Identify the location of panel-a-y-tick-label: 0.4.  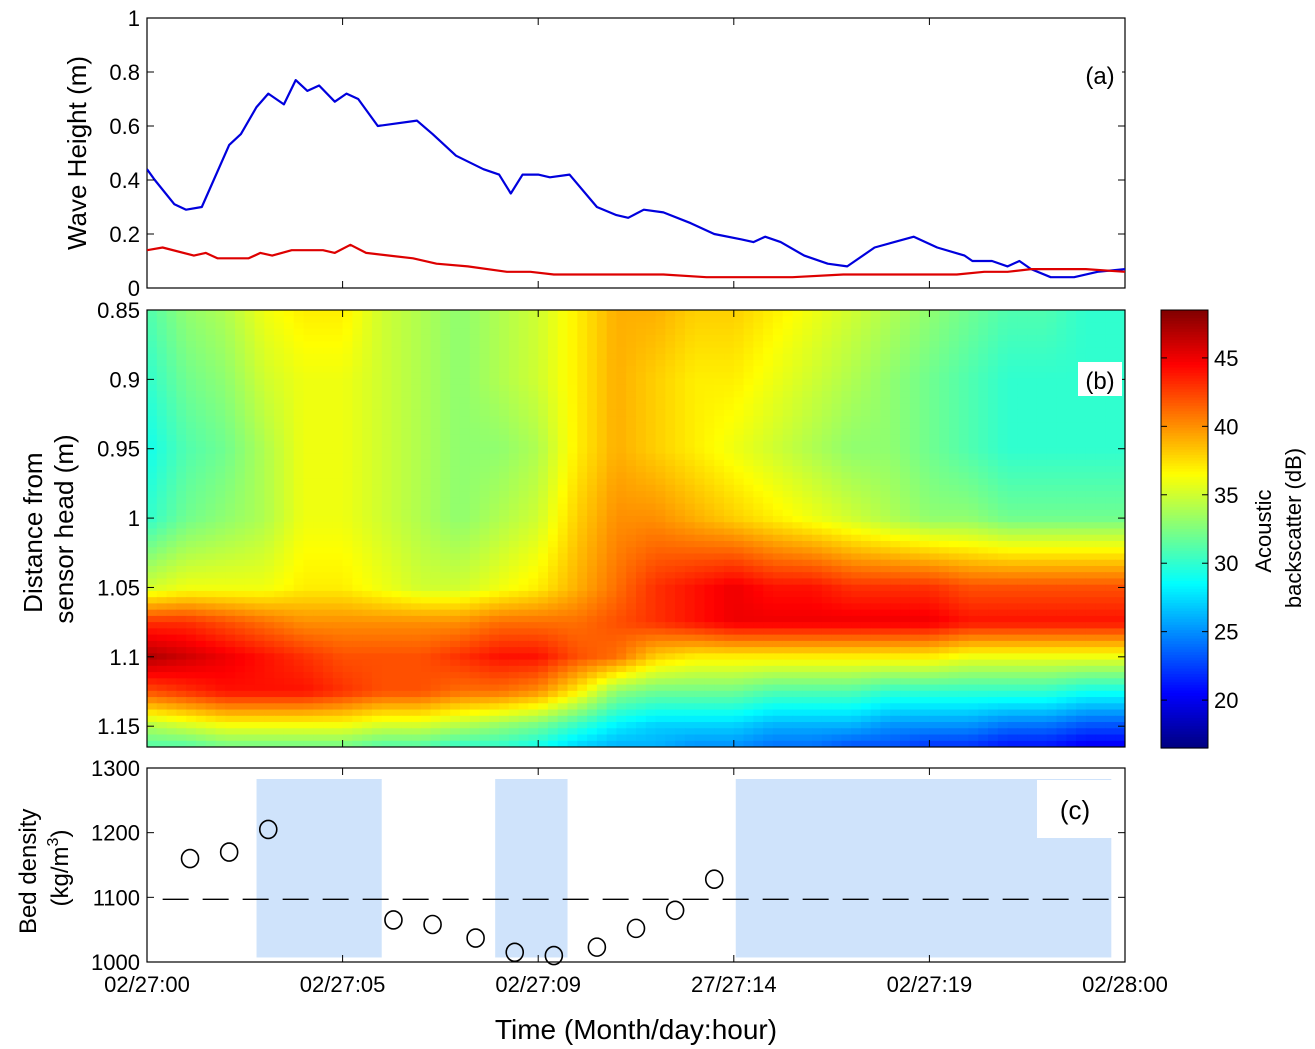
(124, 180).